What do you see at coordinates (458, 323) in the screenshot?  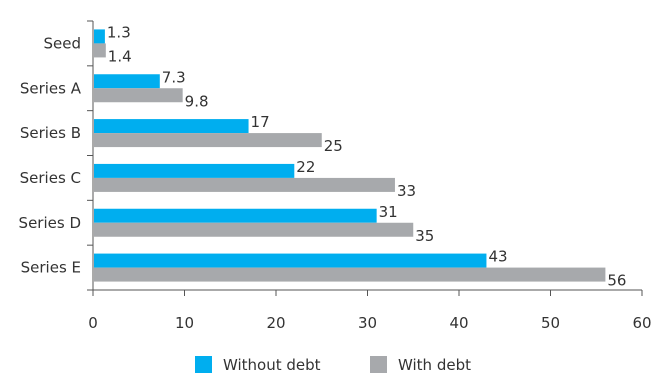 I see `x-tick-label: 40` at bounding box center [458, 323].